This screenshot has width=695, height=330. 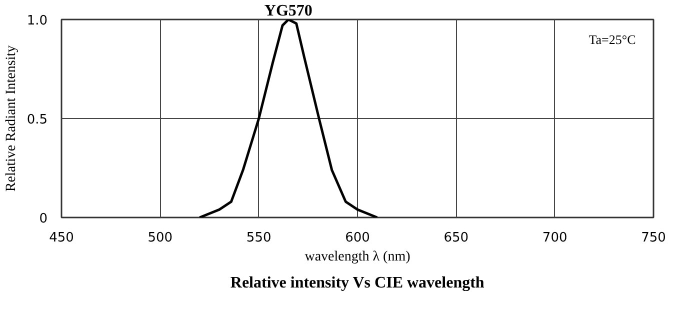 I want to click on y-tick-label: 0.5, so click(x=37, y=120).